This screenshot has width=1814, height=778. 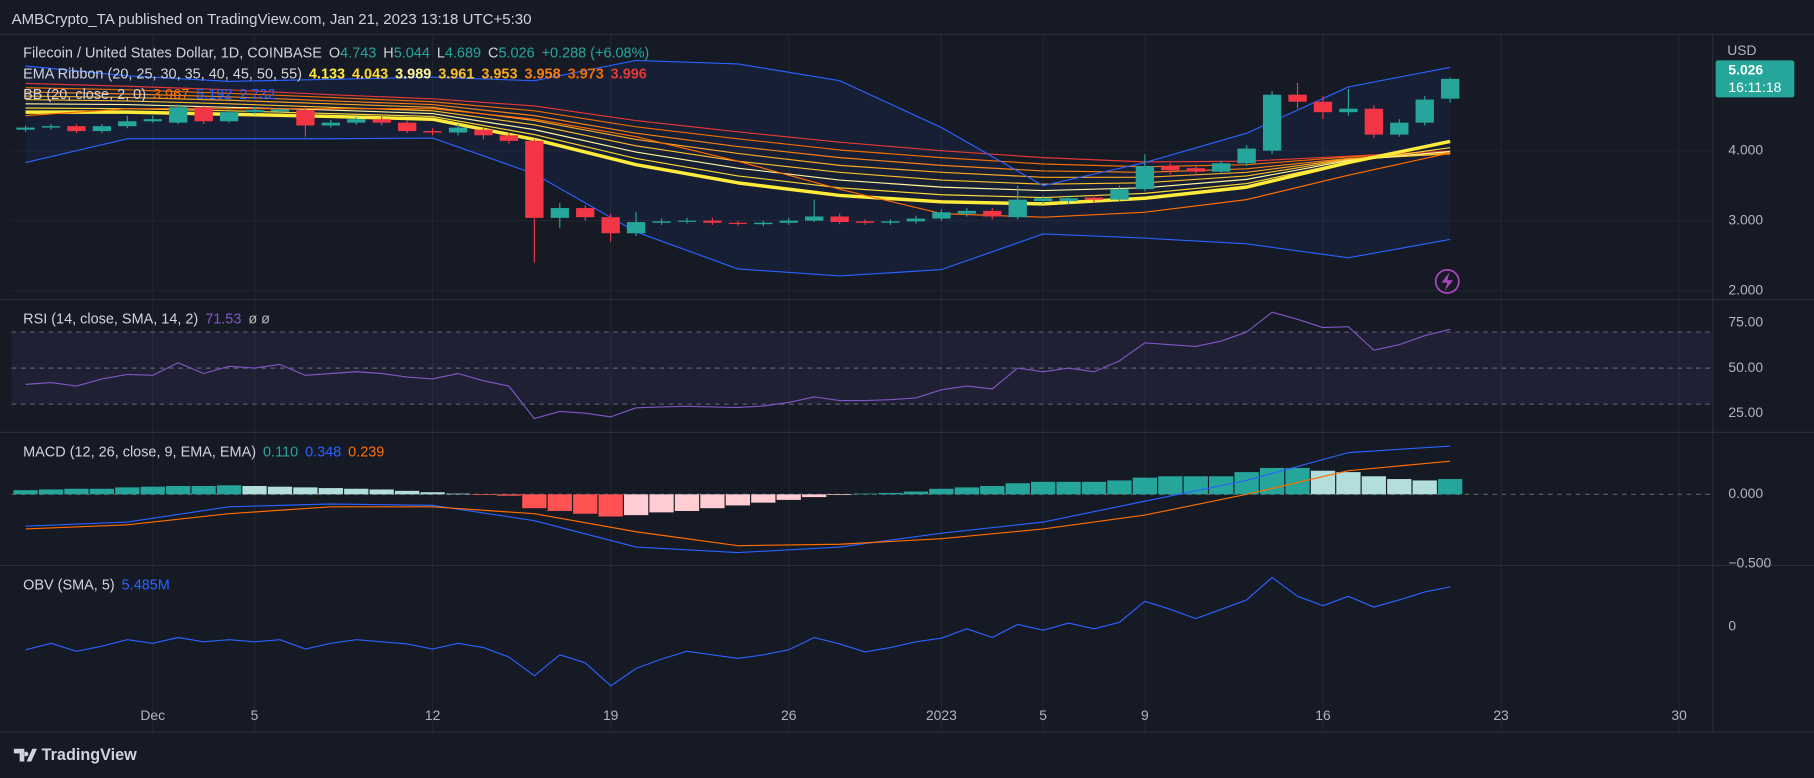 What do you see at coordinates (280, 452) in the screenshot?
I see `legend-item: 0.110` at bounding box center [280, 452].